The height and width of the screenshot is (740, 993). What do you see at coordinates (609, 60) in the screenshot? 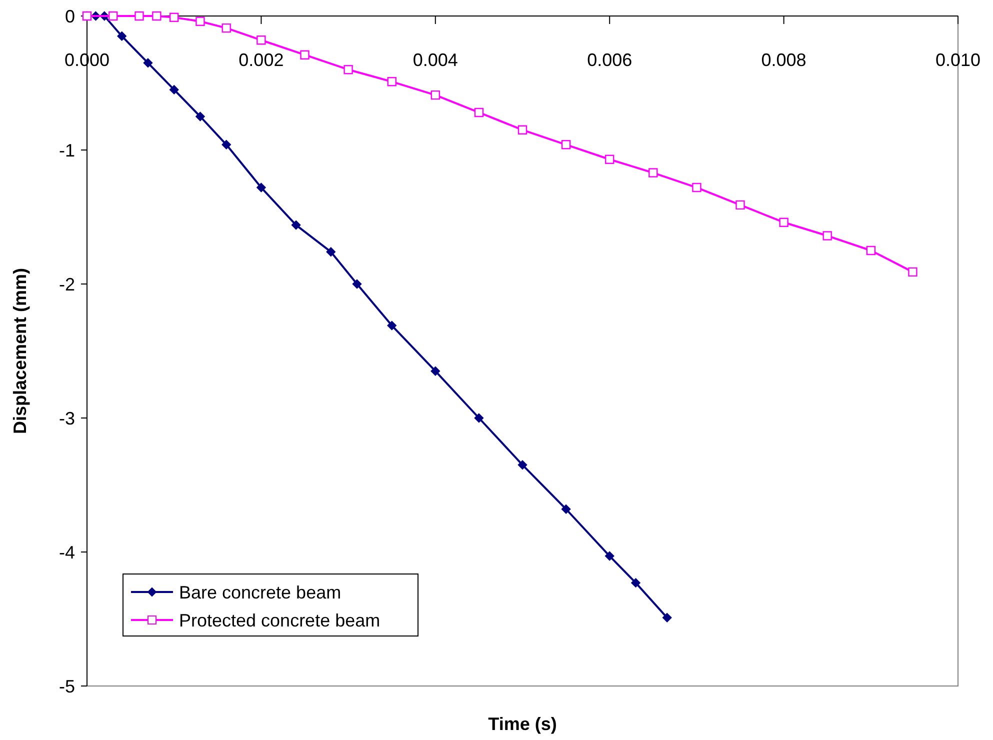
I see `x-tick-label: 0.006` at bounding box center [609, 60].